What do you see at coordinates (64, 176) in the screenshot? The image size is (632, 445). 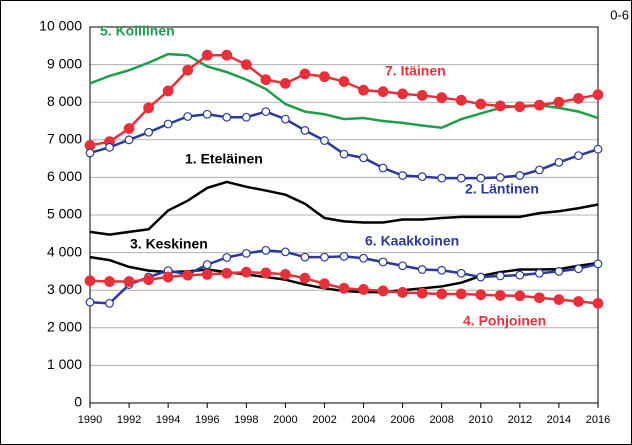 I see `y-tick-label: 6 000` at bounding box center [64, 176].